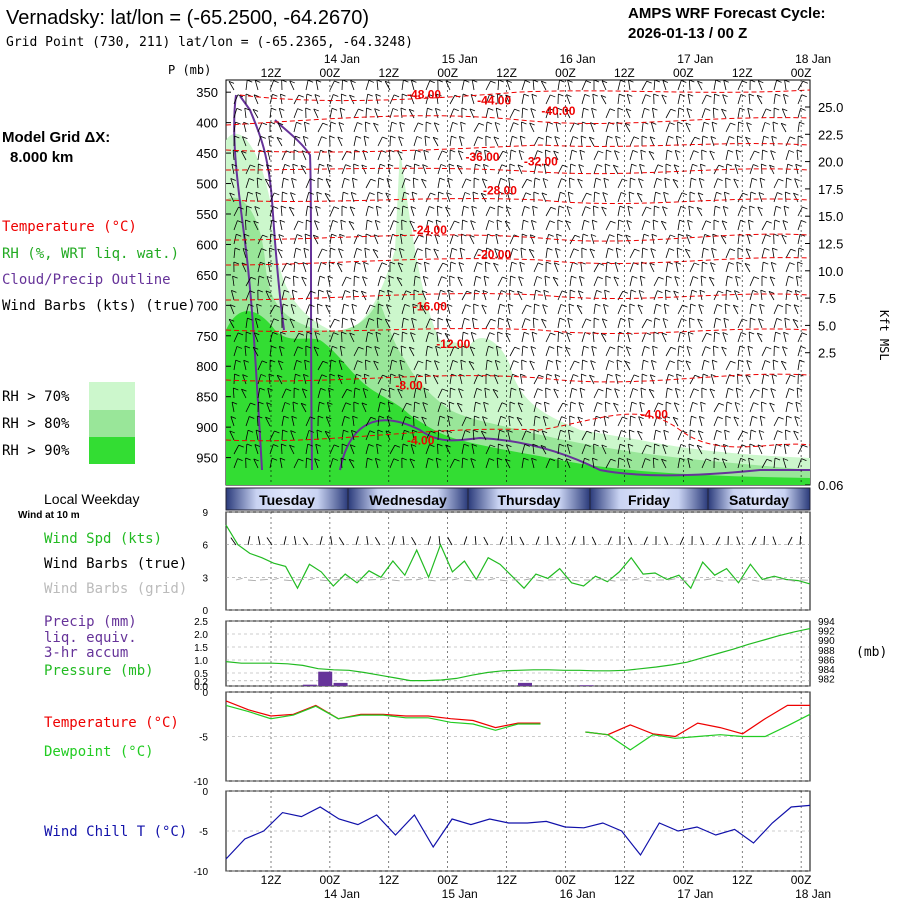 This screenshot has height=900, width=900. What do you see at coordinates (827, 325) in the screenshot?
I see `height-tick-label: 5.0` at bounding box center [827, 325].